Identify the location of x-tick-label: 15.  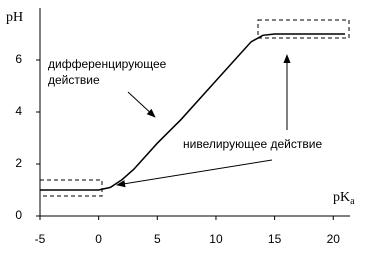
(275, 239).